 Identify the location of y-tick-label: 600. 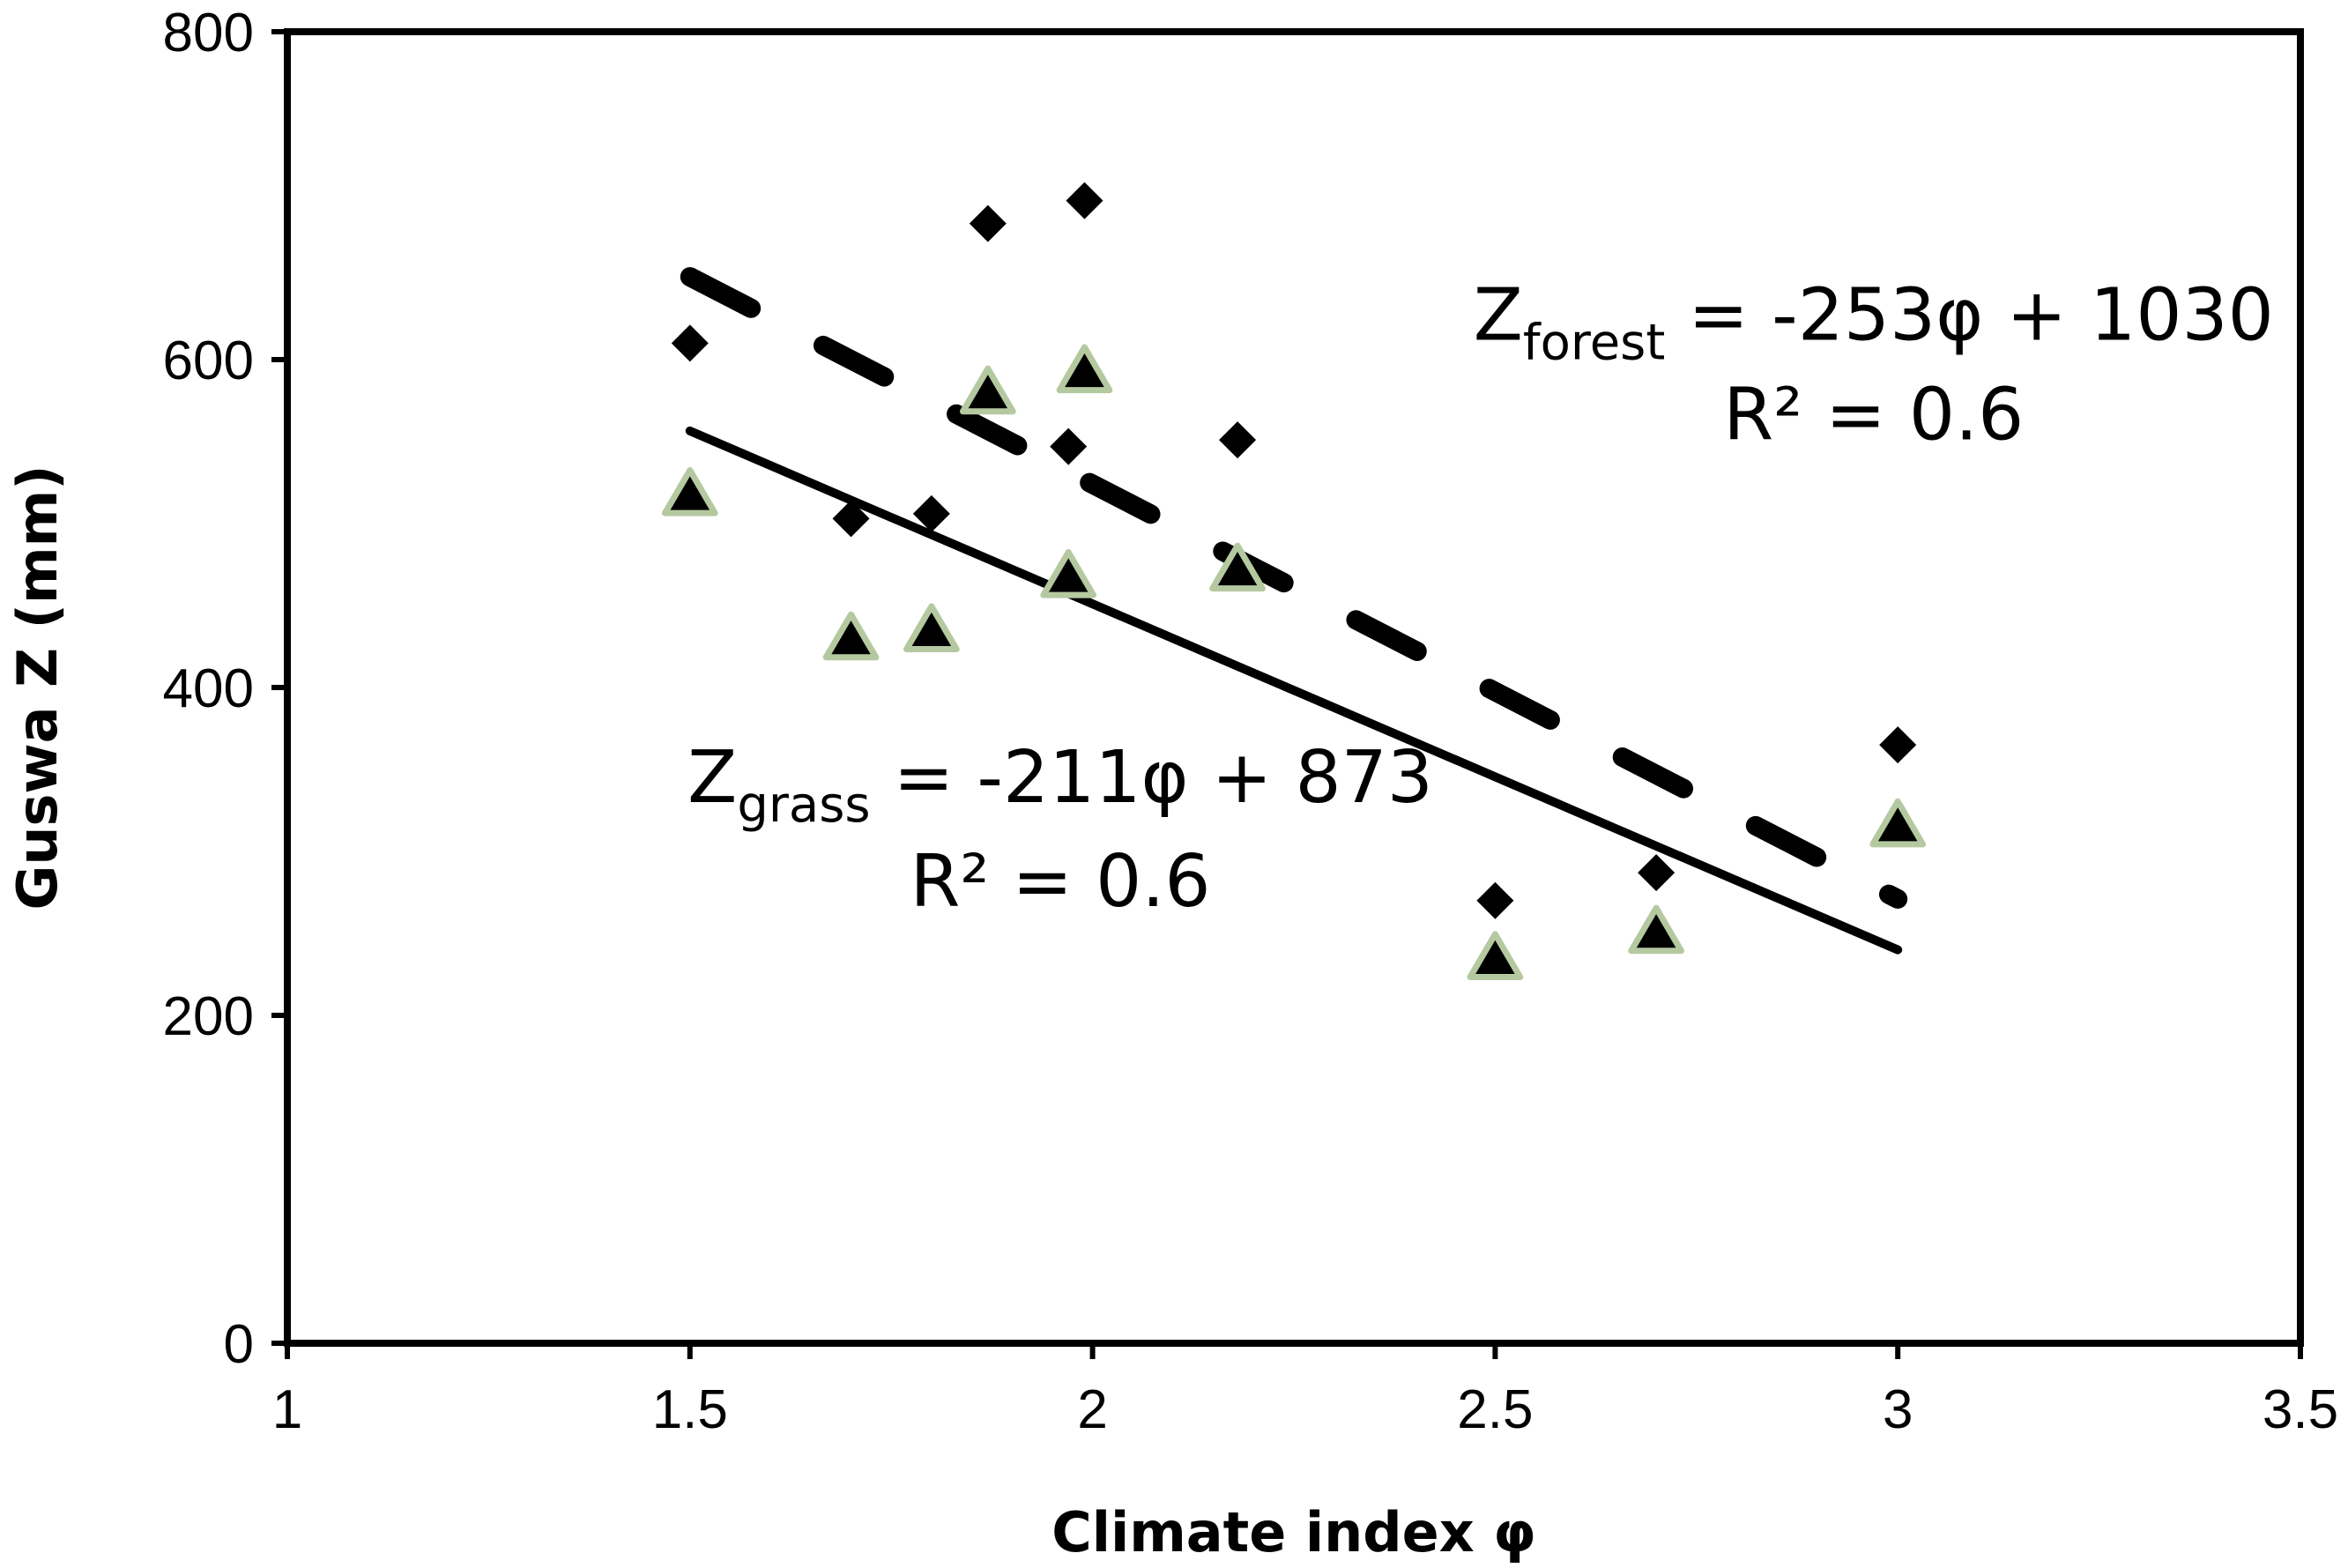
(208, 361).